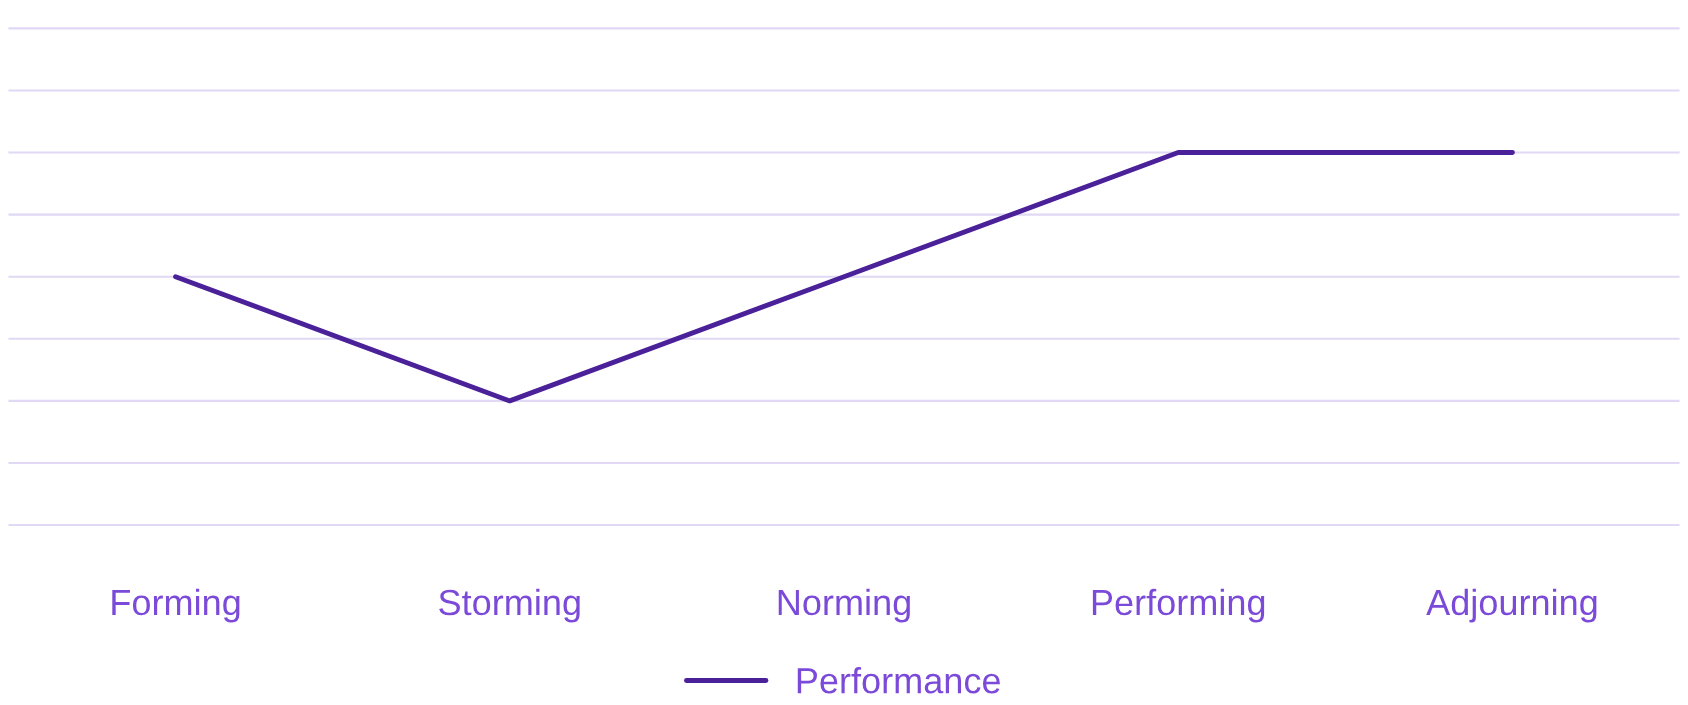 Image resolution: width=1688 pixels, height=705 pixels. What do you see at coordinates (844, 605) in the screenshot?
I see `x-tick-label: Norming` at bounding box center [844, 605].